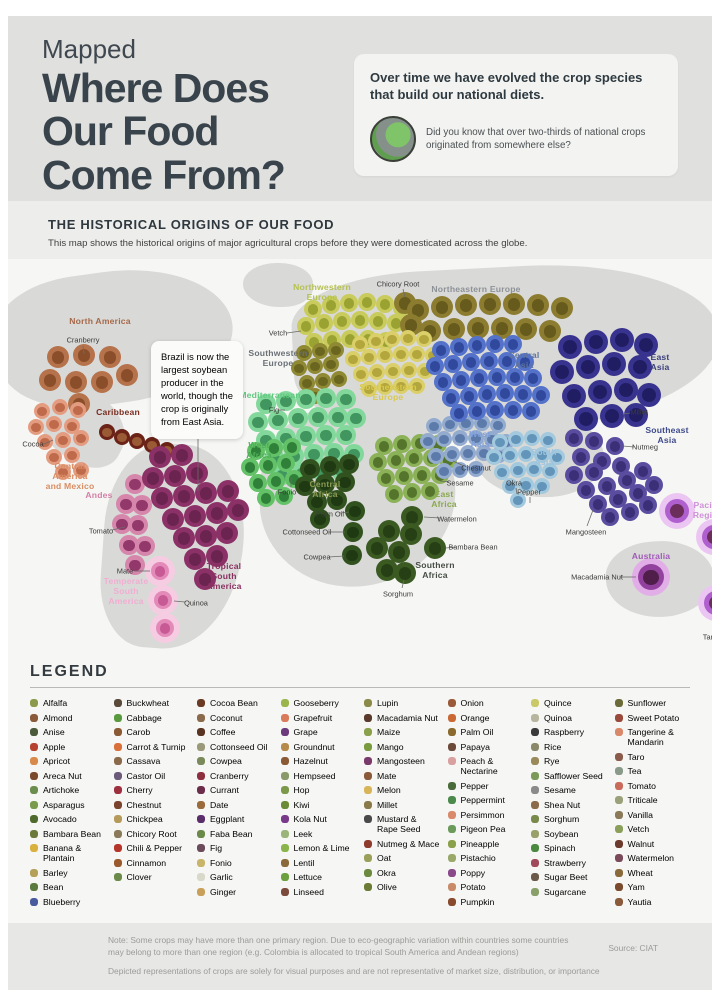 The image size is (720, 990). What do you see at coordinates (151, 761) in the screenshot?
I see `legend-item: Cassava` at bounding box center [151, 761].